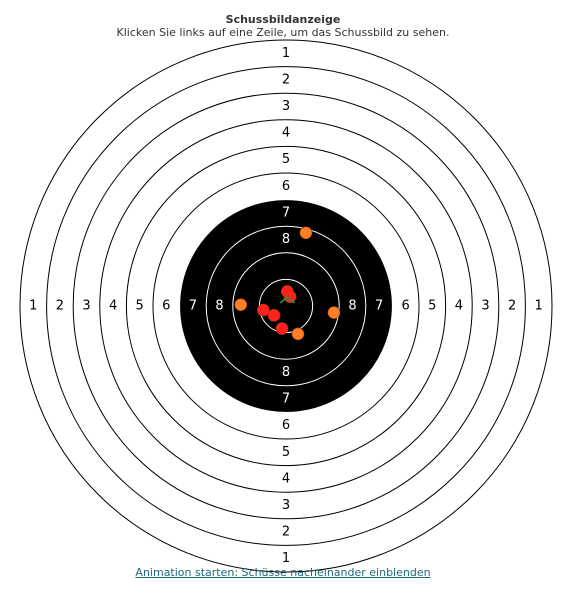  Describe the element at coordinates (406, 306) in the screenshot. I see `ring-label-right-6: 6` at that location.